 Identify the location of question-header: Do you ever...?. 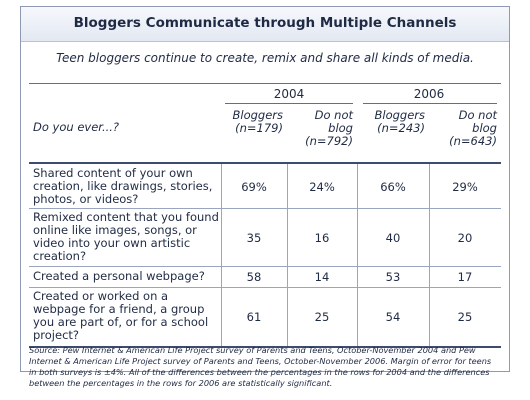
(76, 127).